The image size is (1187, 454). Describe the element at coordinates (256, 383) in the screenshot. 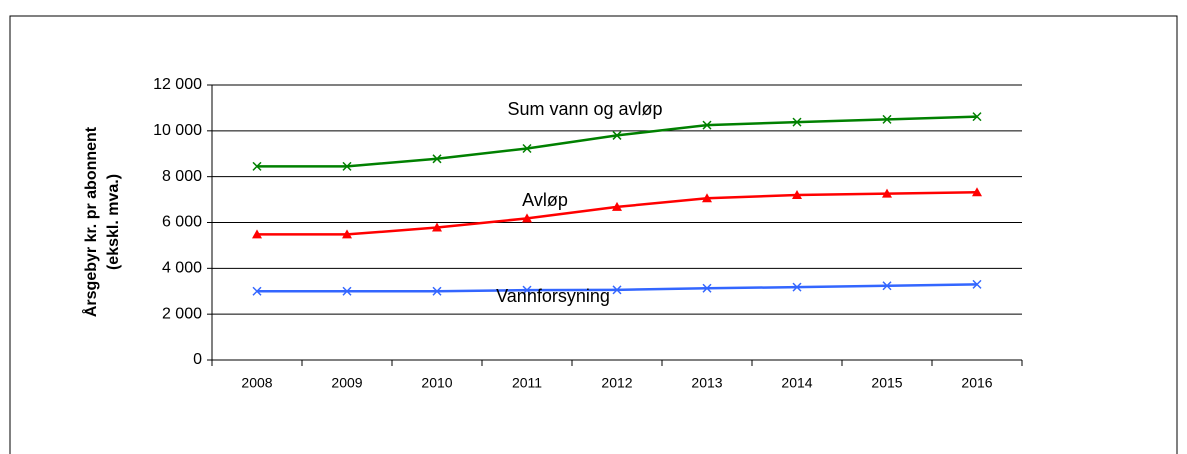

I see `x-tick-label: 2008` at that location.